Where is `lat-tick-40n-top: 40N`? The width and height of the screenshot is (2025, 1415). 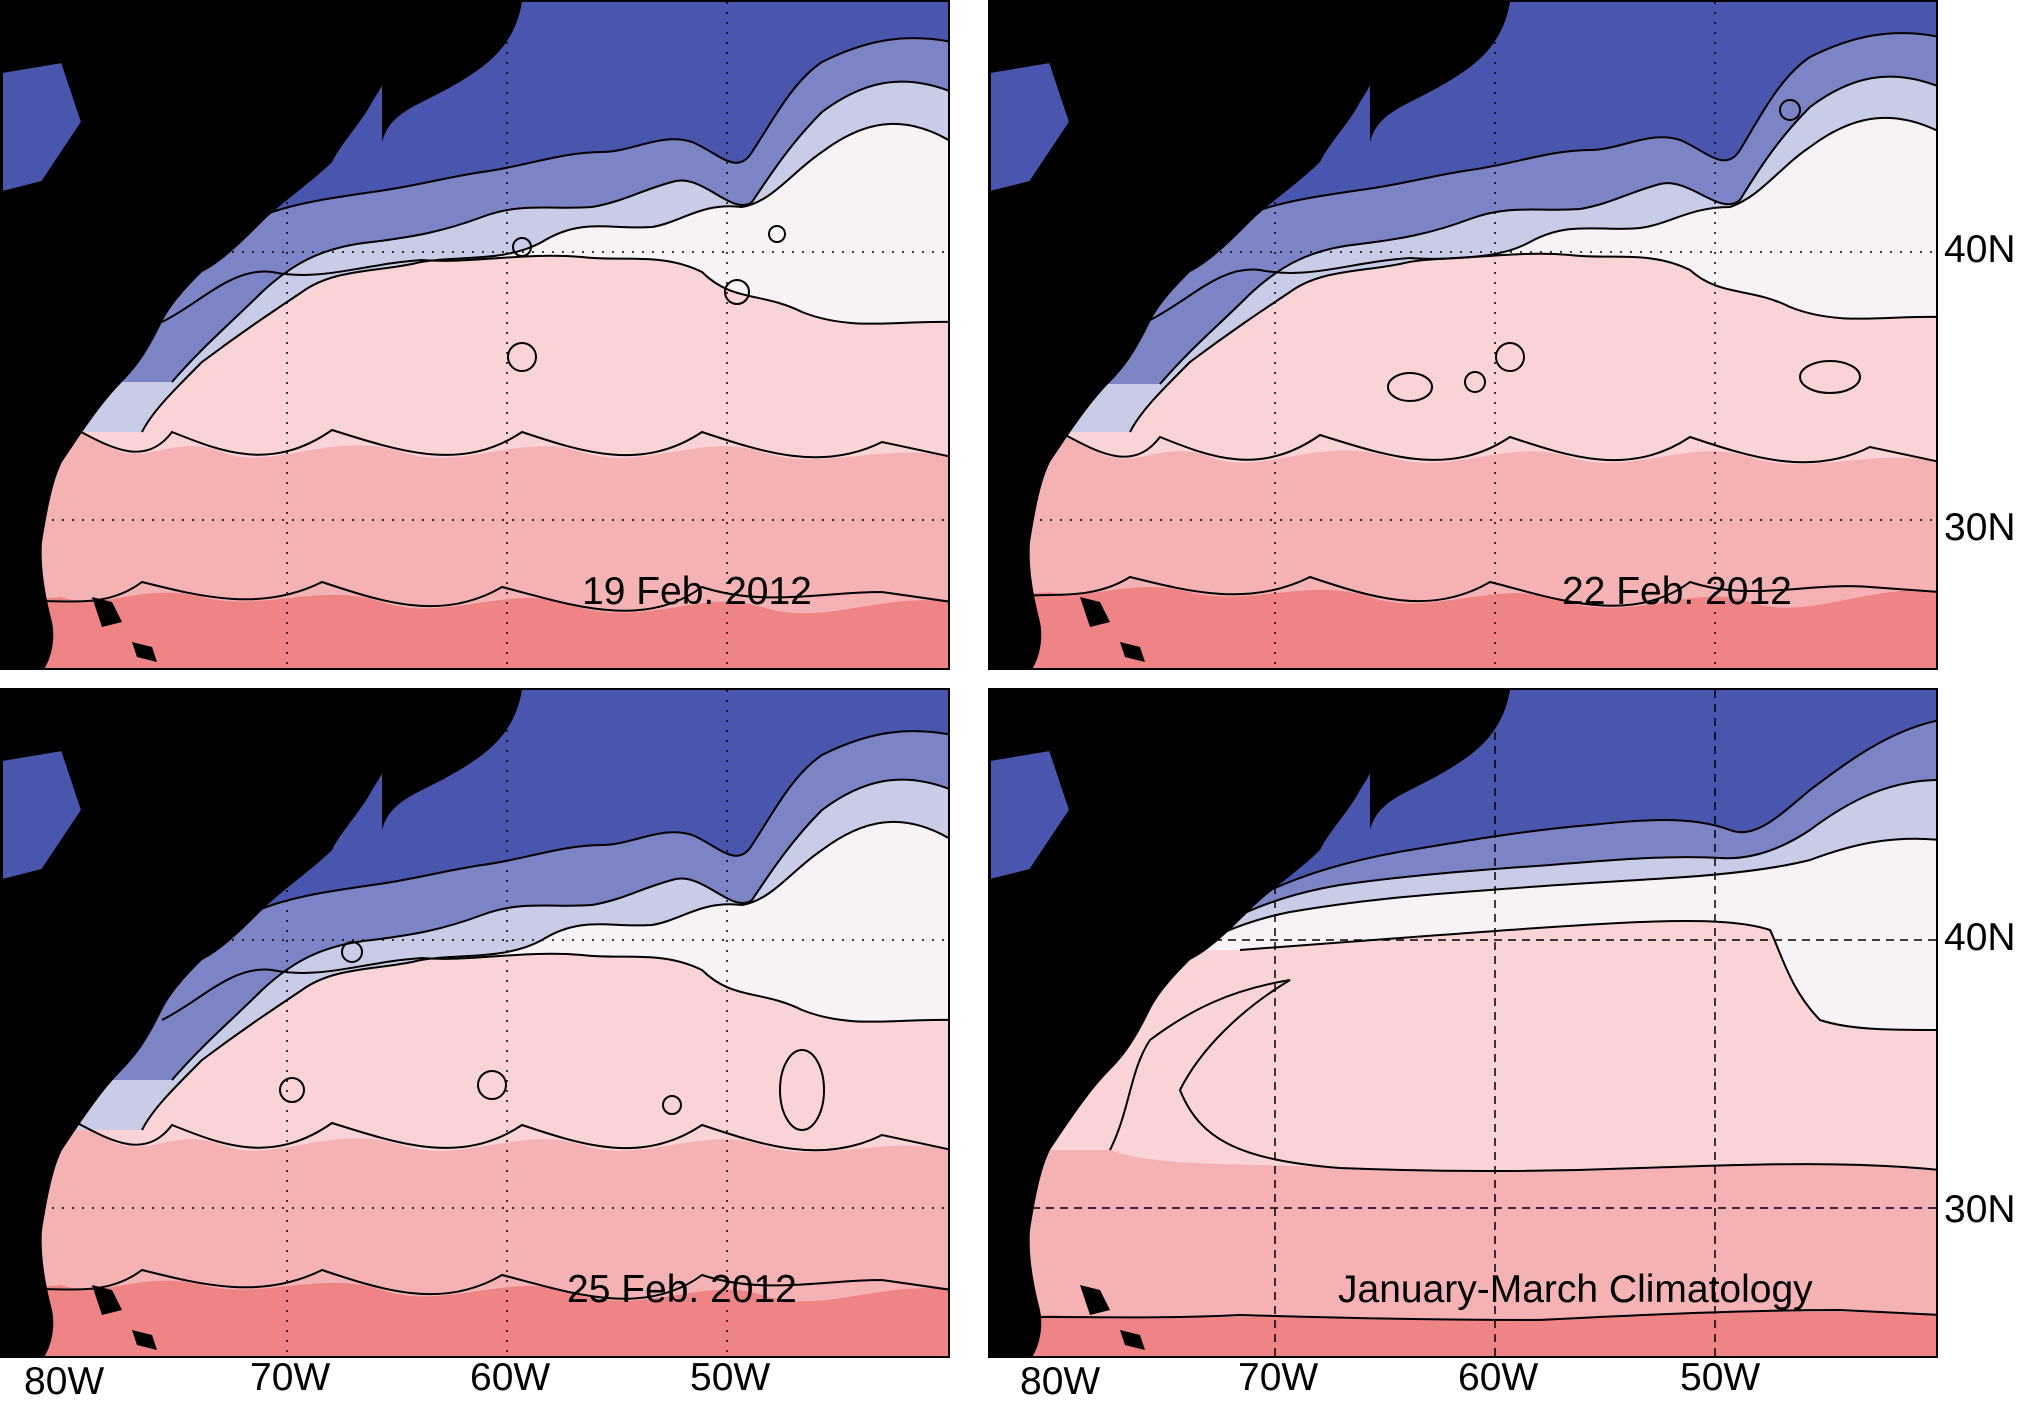 lat-tick-40n-top: 40N is located at coordinates (1980, 249).